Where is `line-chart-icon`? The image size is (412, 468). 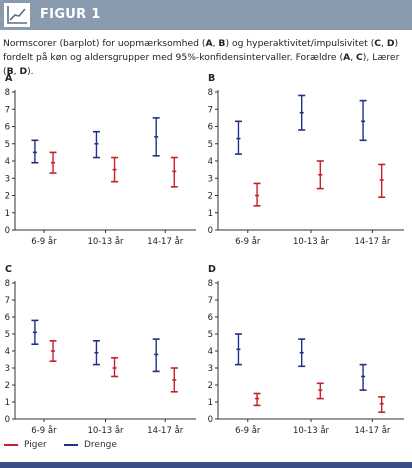 line-chart-icon is located at coordinates (17, 15).